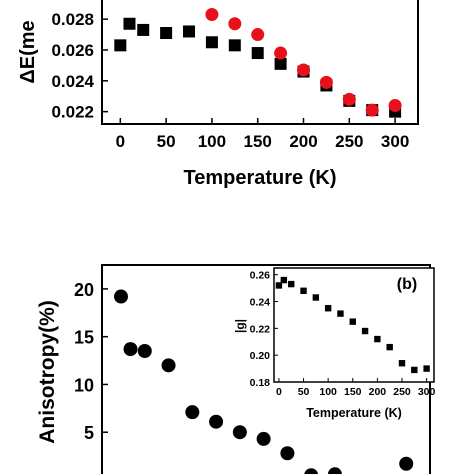 The image size is (474, 474). I want to click on top-x-tick-label: 150, so click(258, 141).